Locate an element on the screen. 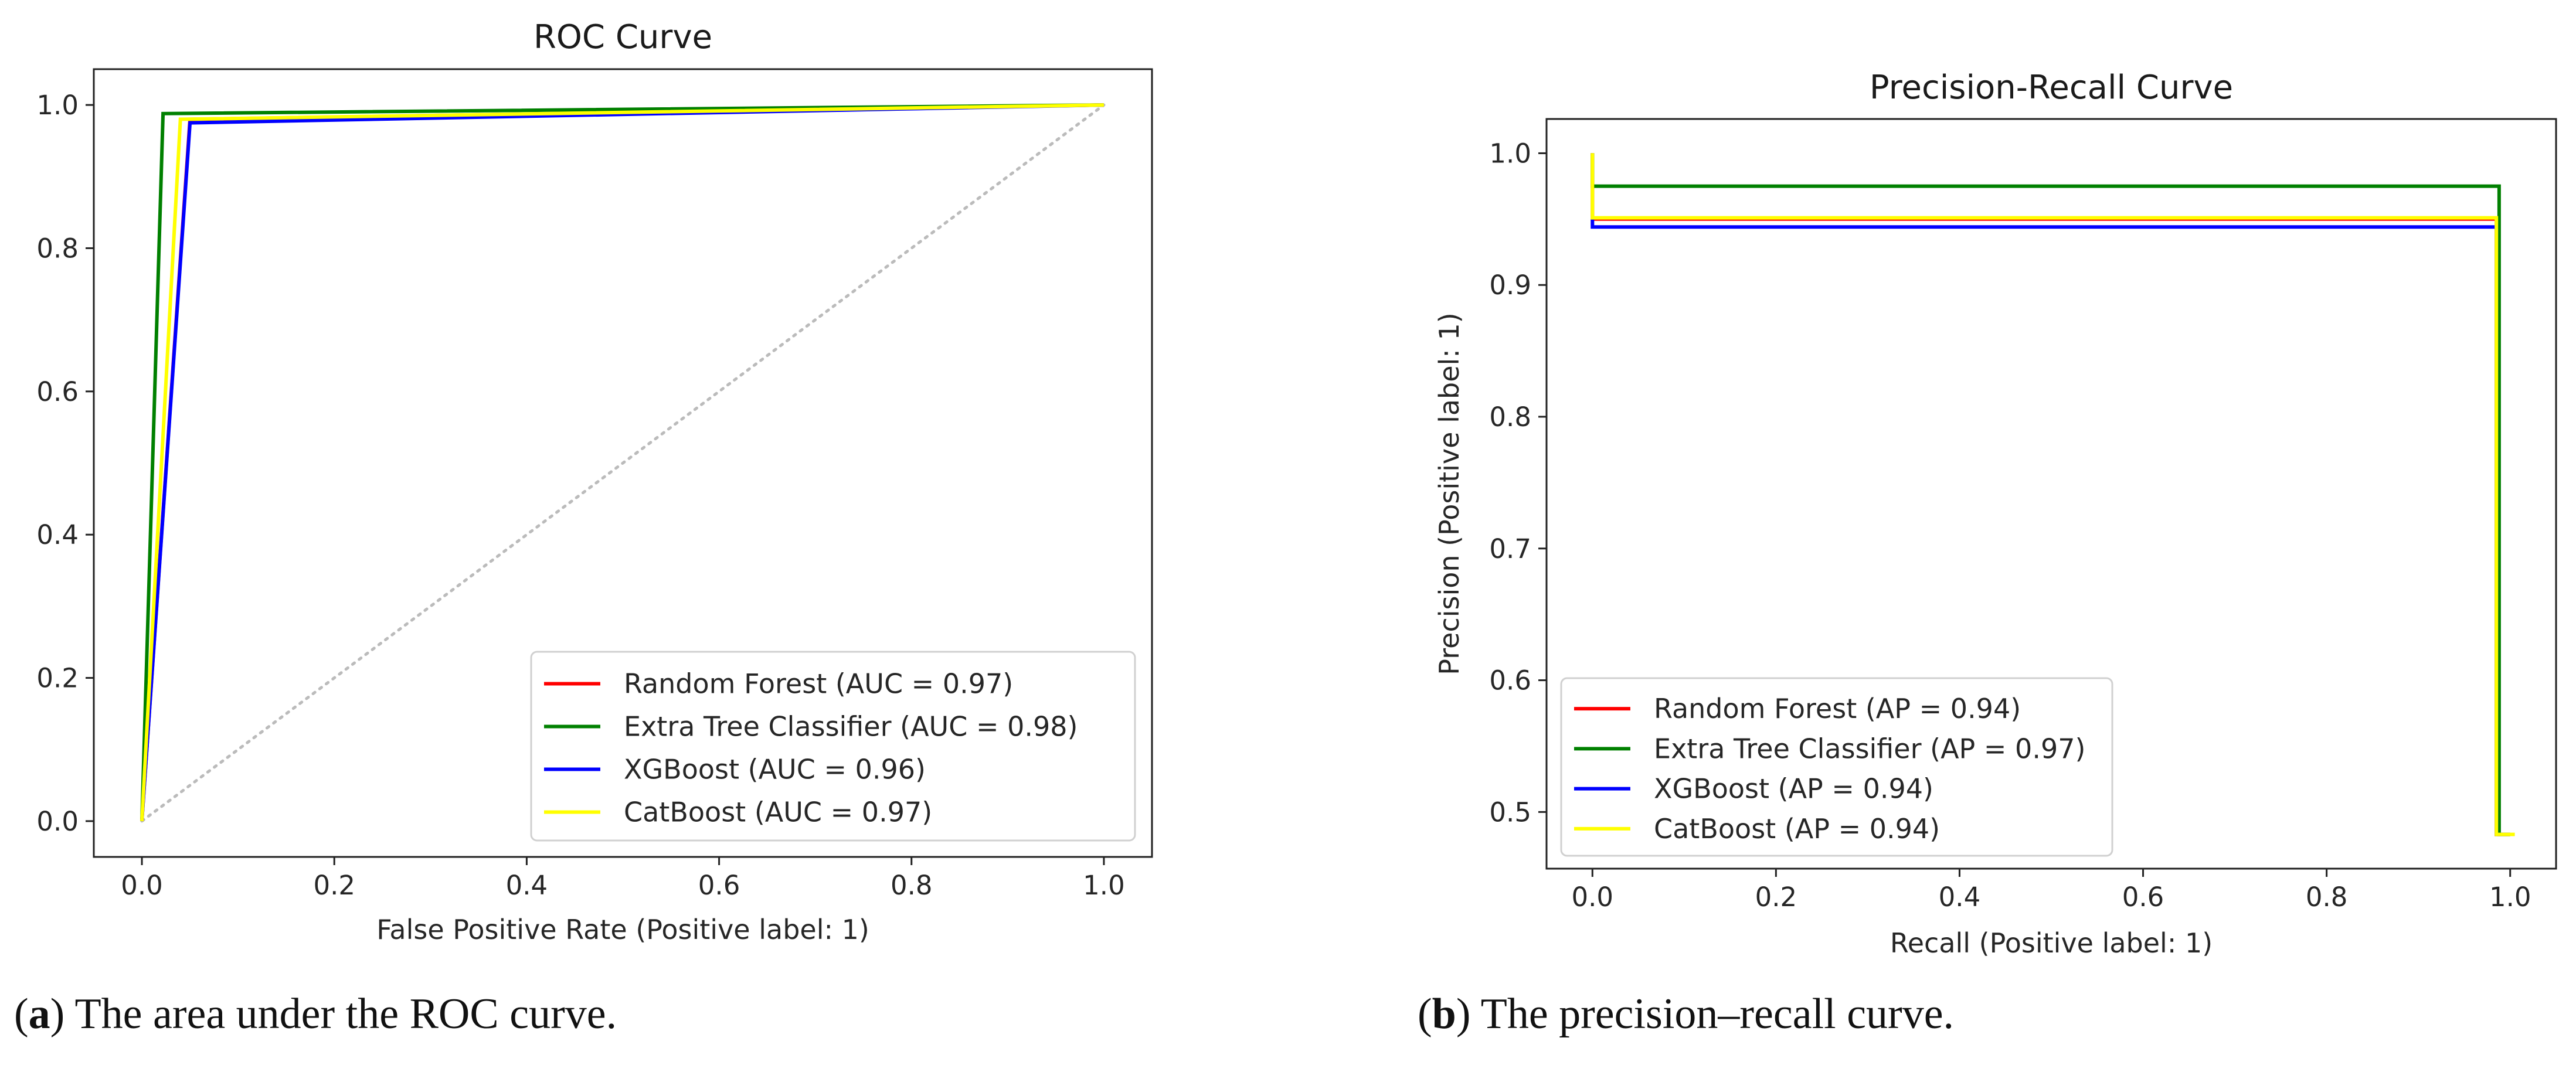 This screenshot has height=1065, width=2576. caption-a: (a) The area under the ROC curve. is located at coordinates (316, 1014).